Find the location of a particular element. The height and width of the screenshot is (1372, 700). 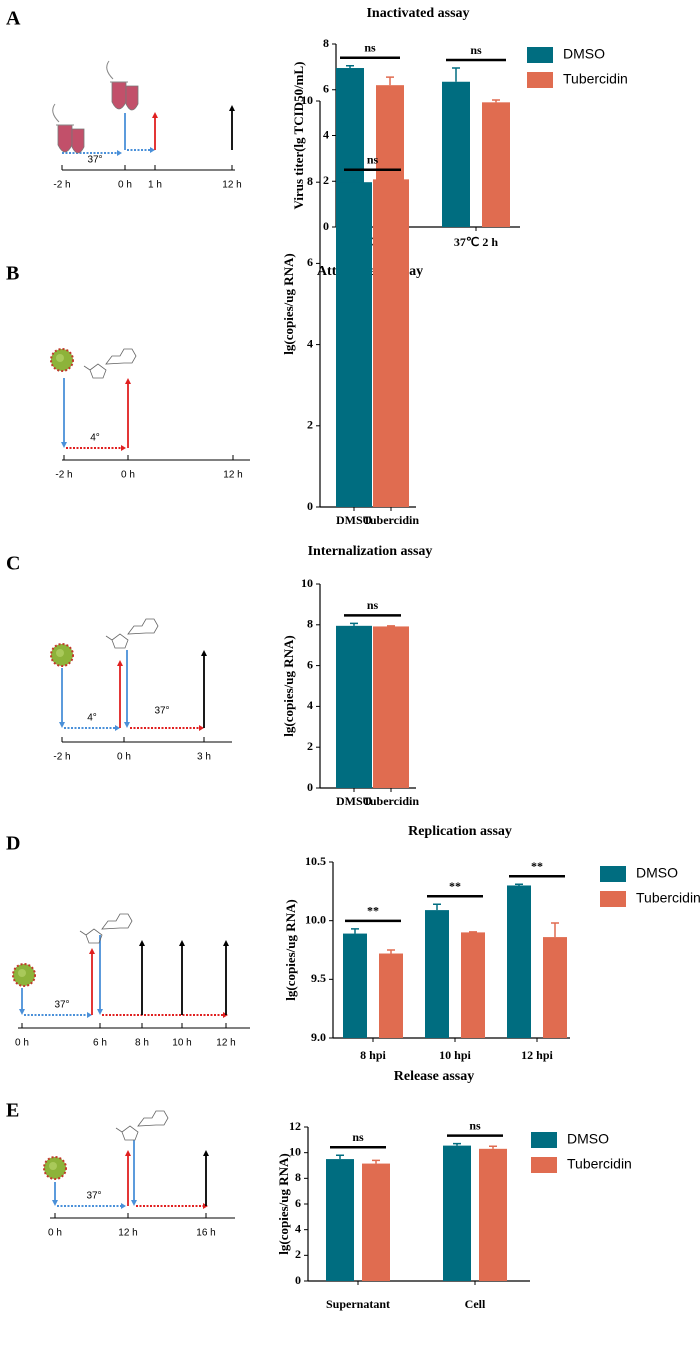

time-label: 10 h is located at coordinates (181, 1043).